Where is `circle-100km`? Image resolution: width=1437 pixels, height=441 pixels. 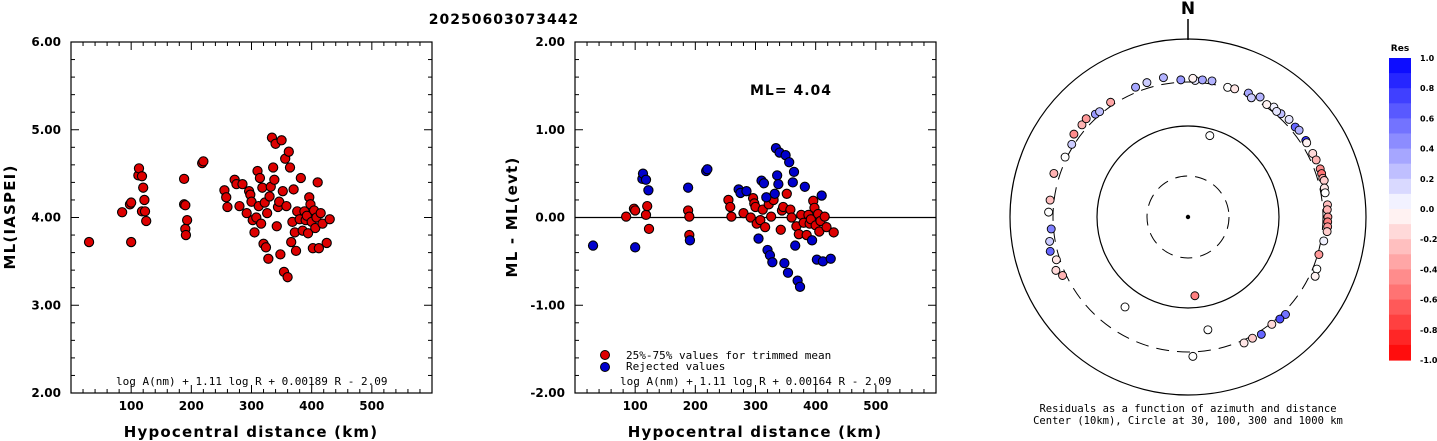
circle-100km is located at coordinates (1188, 217).